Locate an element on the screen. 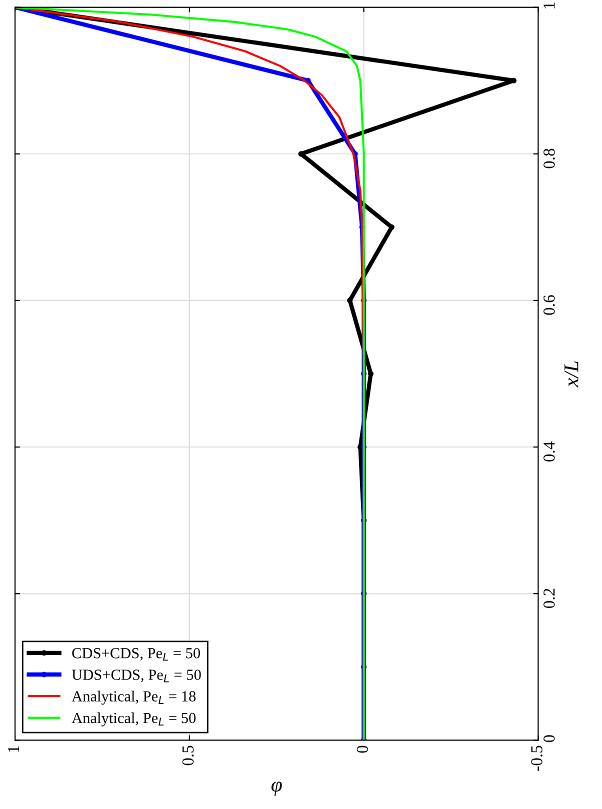  y-axis-title: x/L is located at coordinates (571, 374).